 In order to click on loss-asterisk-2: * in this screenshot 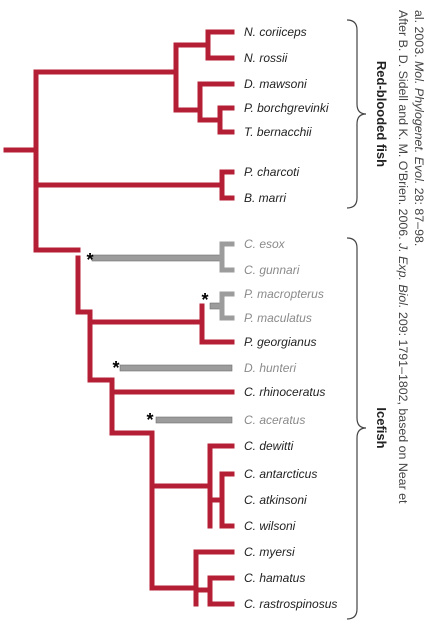, I will do `click(204, 300)`.